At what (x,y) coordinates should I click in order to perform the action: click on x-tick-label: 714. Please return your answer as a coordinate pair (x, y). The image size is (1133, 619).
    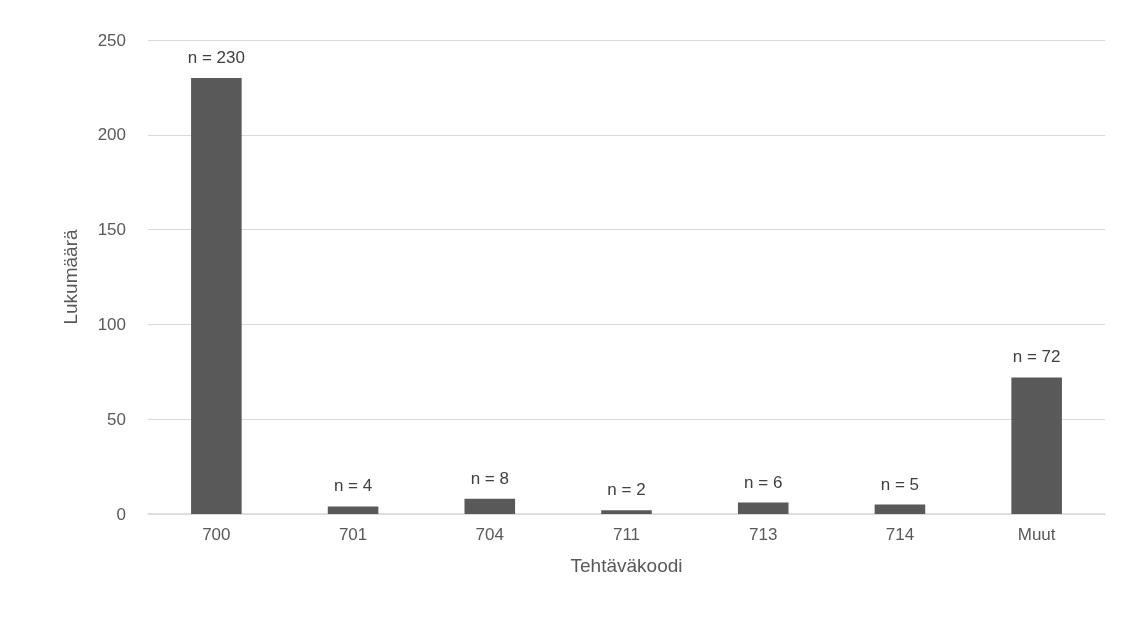
    Looking at the image, I should click on (900, 534).